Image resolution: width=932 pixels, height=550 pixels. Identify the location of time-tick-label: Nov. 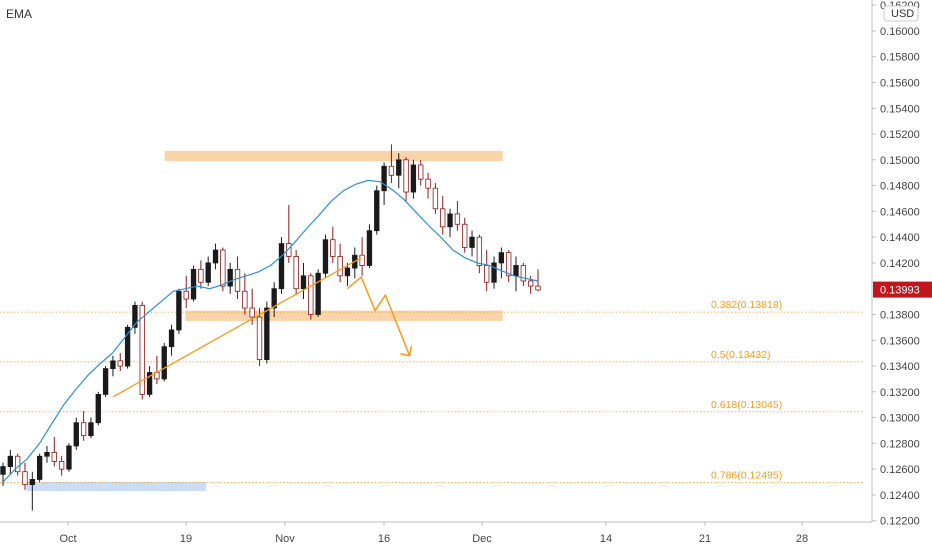
(285, 539).